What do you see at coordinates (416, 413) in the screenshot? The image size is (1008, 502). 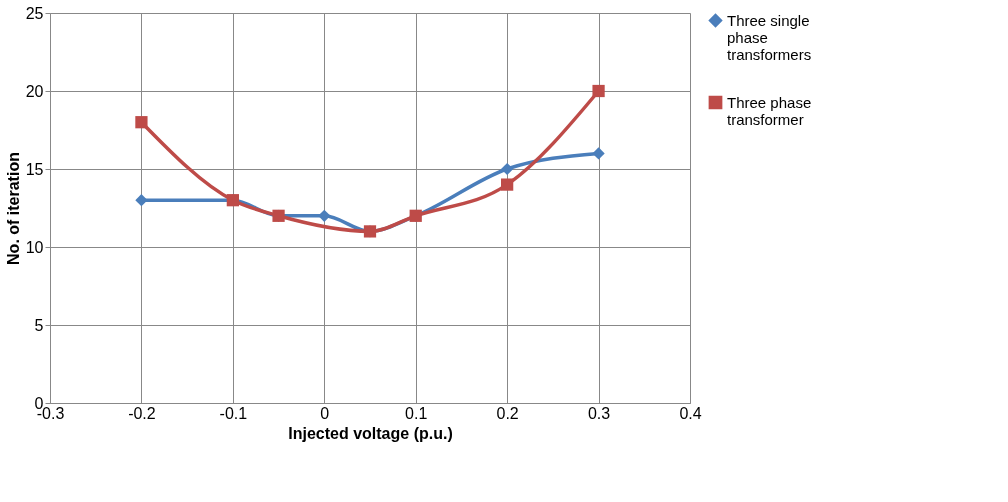 I see `x-tick-label: 0.1` at bounding box center [416, 413].